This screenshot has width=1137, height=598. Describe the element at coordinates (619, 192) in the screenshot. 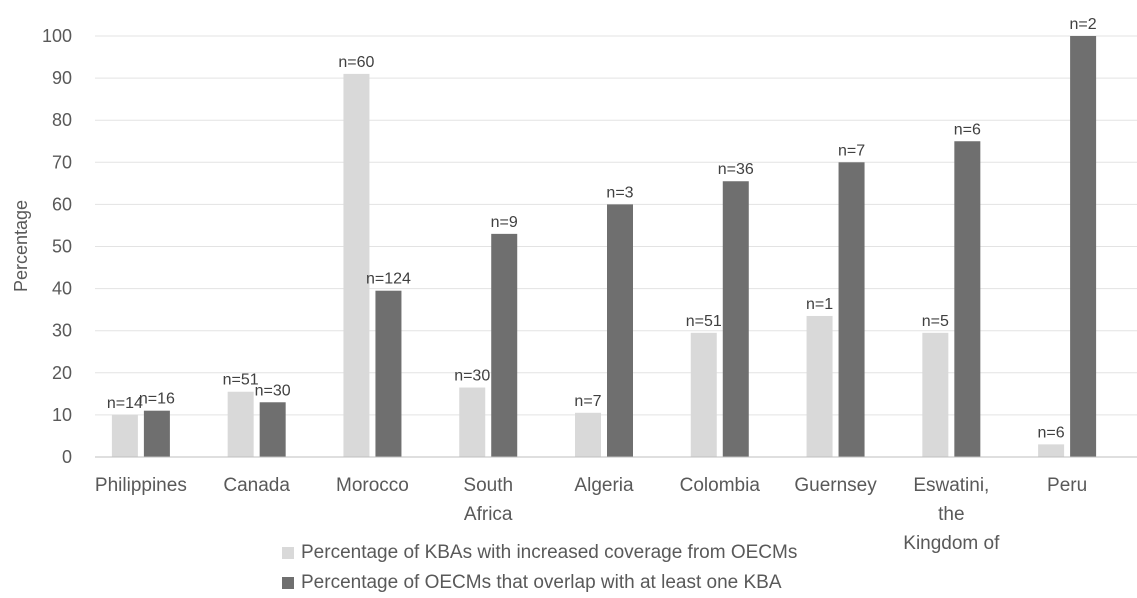

I see `data-label: n=3` at that location.